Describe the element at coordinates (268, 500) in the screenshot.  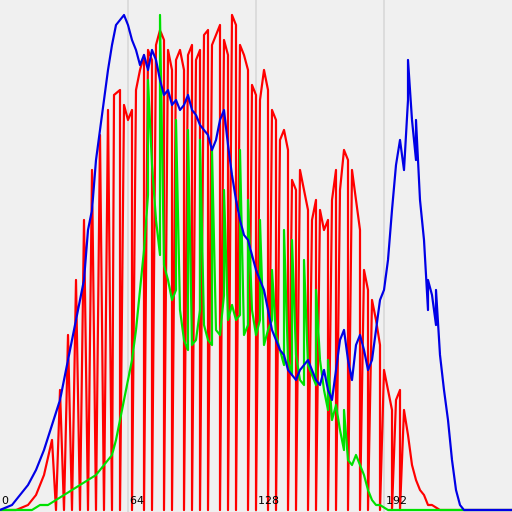
I see `x-tick-label-2: 128` at that location.